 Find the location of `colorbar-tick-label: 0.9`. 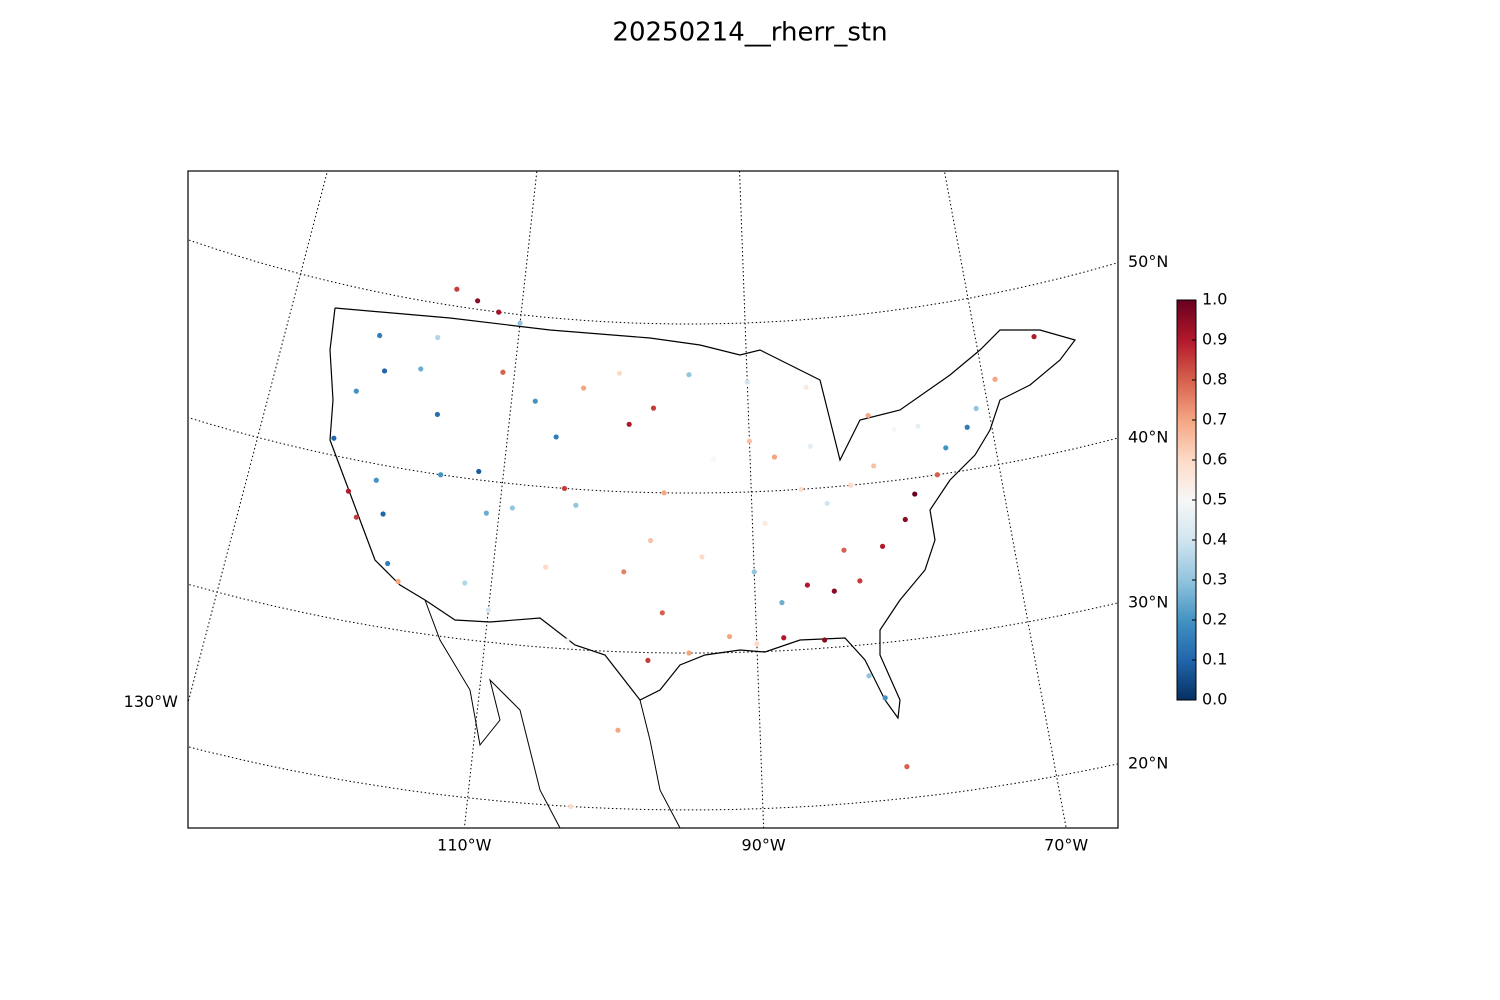

colorbar-tick-label: 0.9 is located at coordinates (1214, 339).